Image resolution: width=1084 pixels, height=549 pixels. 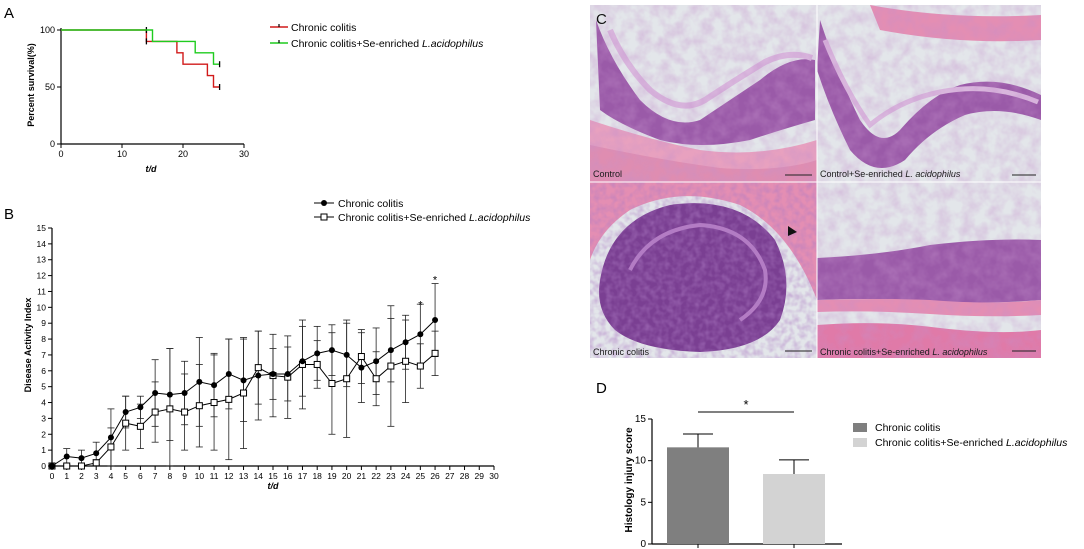 What do you see at coordinates (125, 476) in the screenshot?
I see `dai-x-tick-label: 5` at bounding box center [125, 476].